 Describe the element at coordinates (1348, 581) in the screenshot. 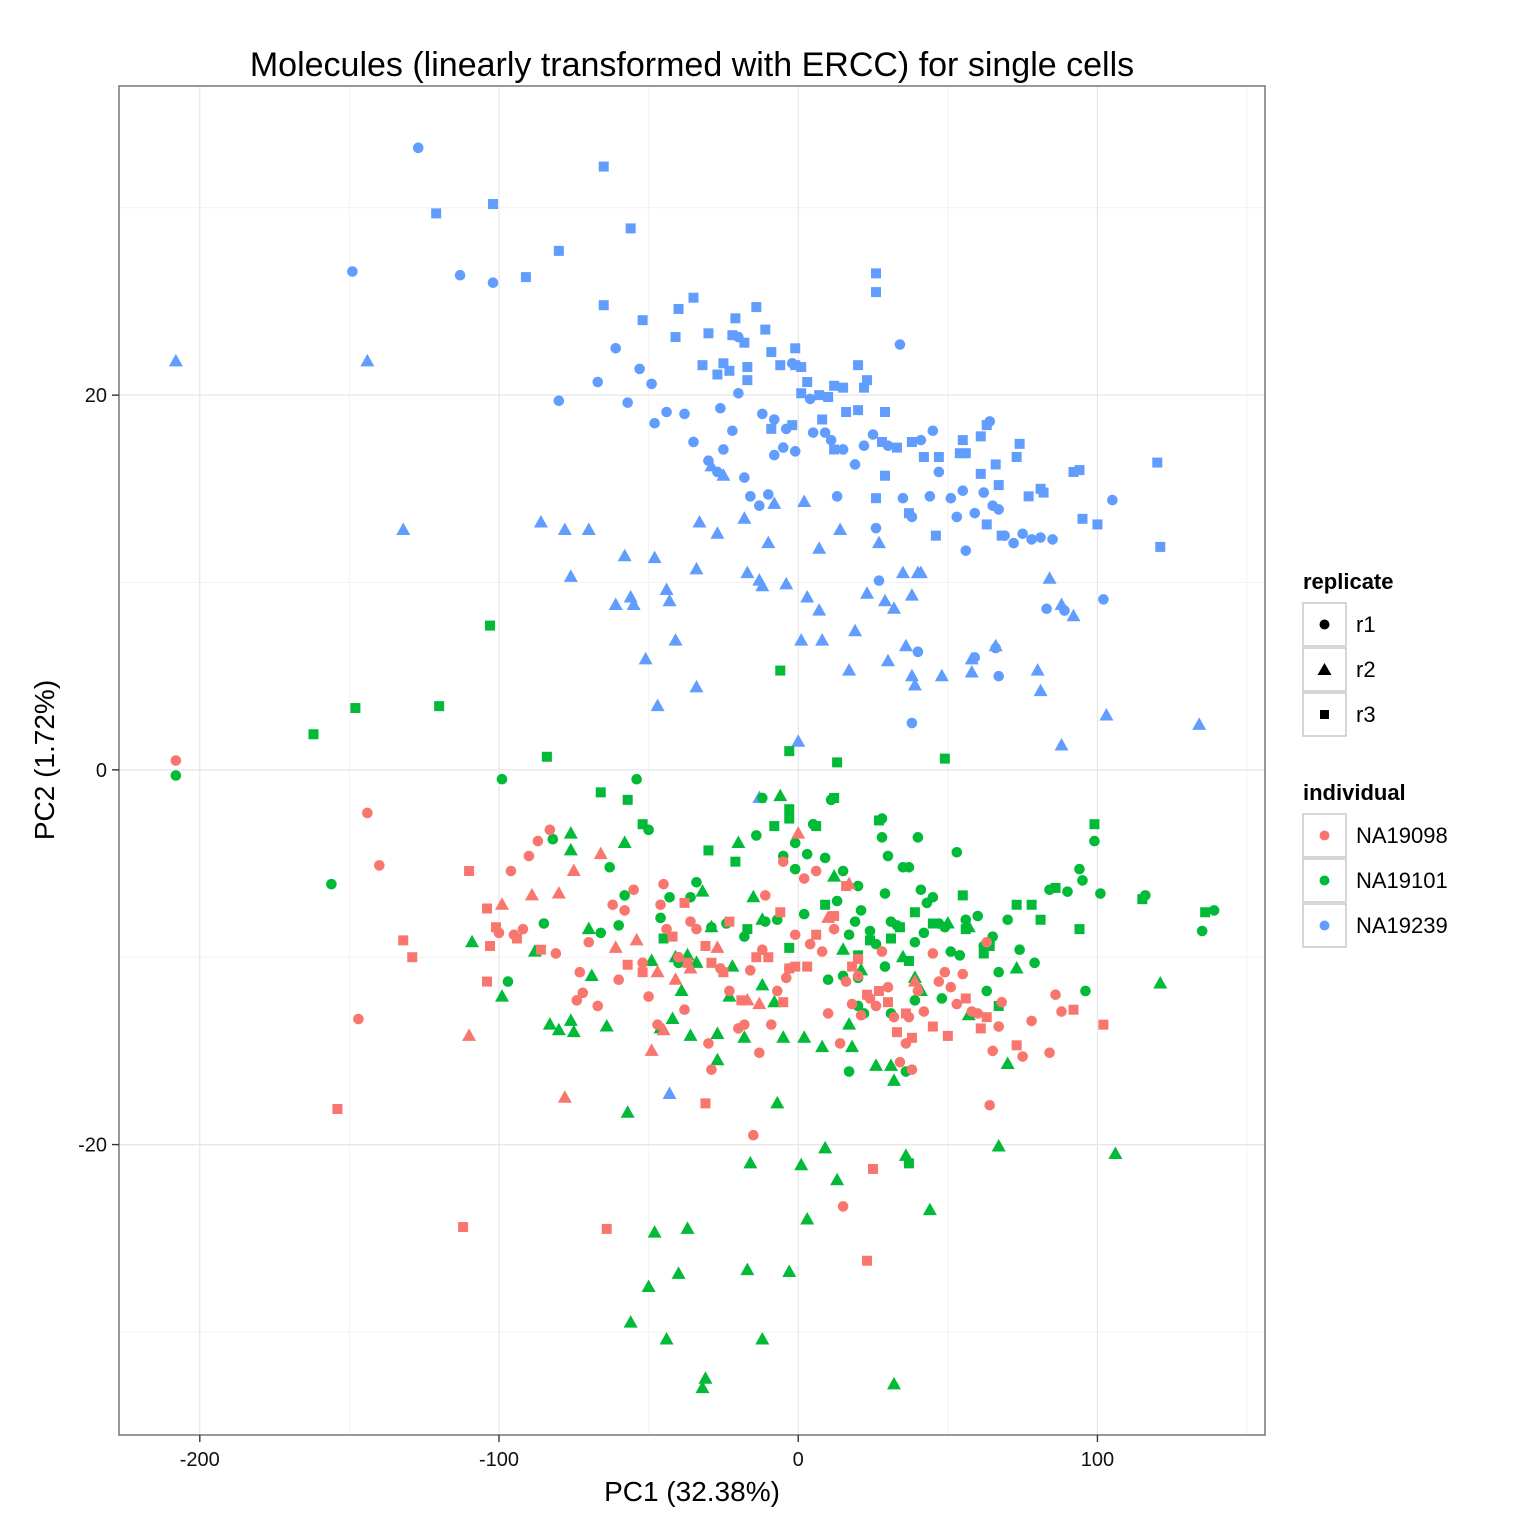

I see `legend-replicate-title: replicate` at that location.